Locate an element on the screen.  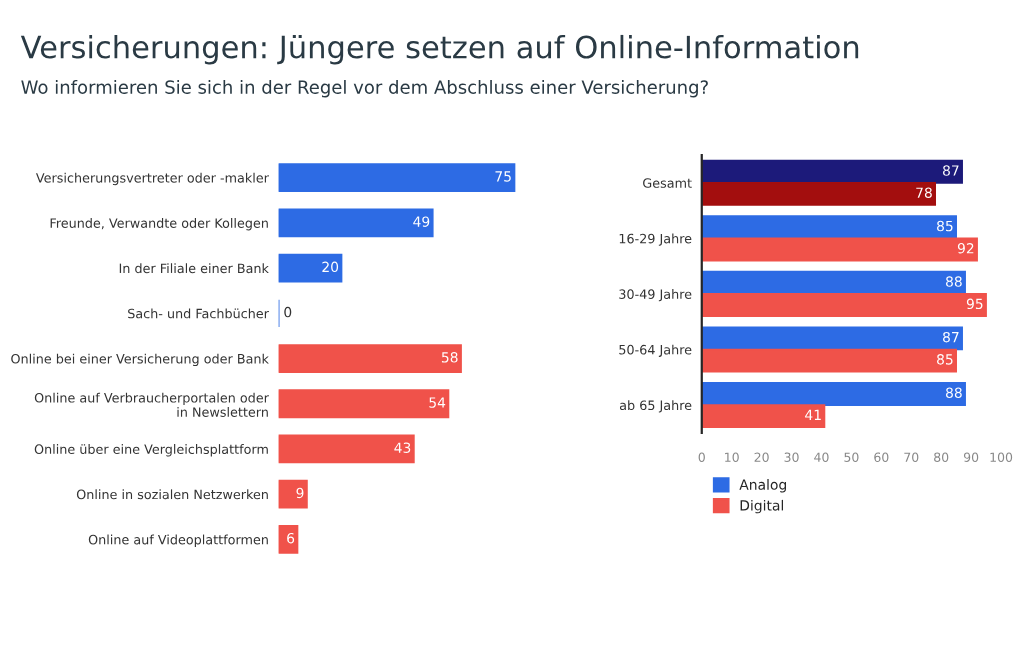
chart-title: Versicherungen: Jüngere setzen auf Online-Information is located at coordinates (439, 49).